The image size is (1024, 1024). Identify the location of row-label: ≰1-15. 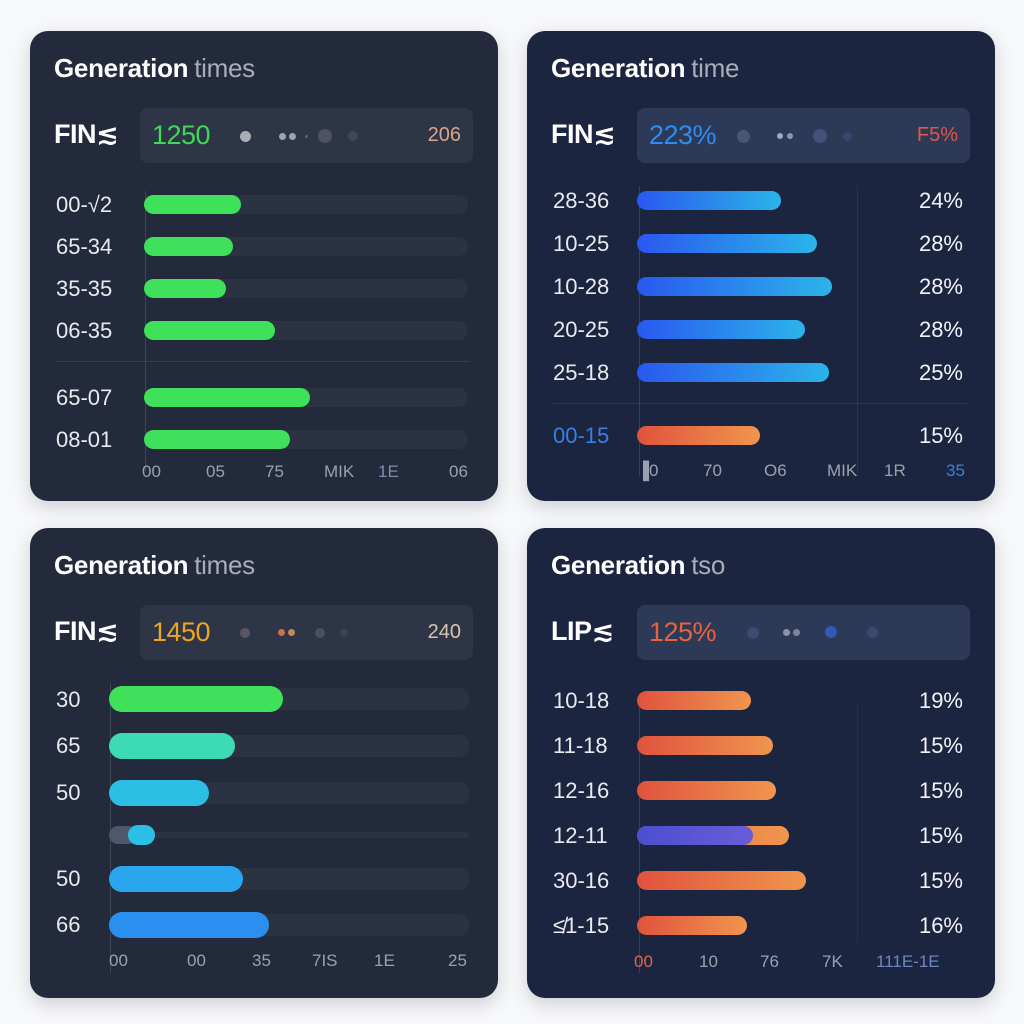
(581, 925).